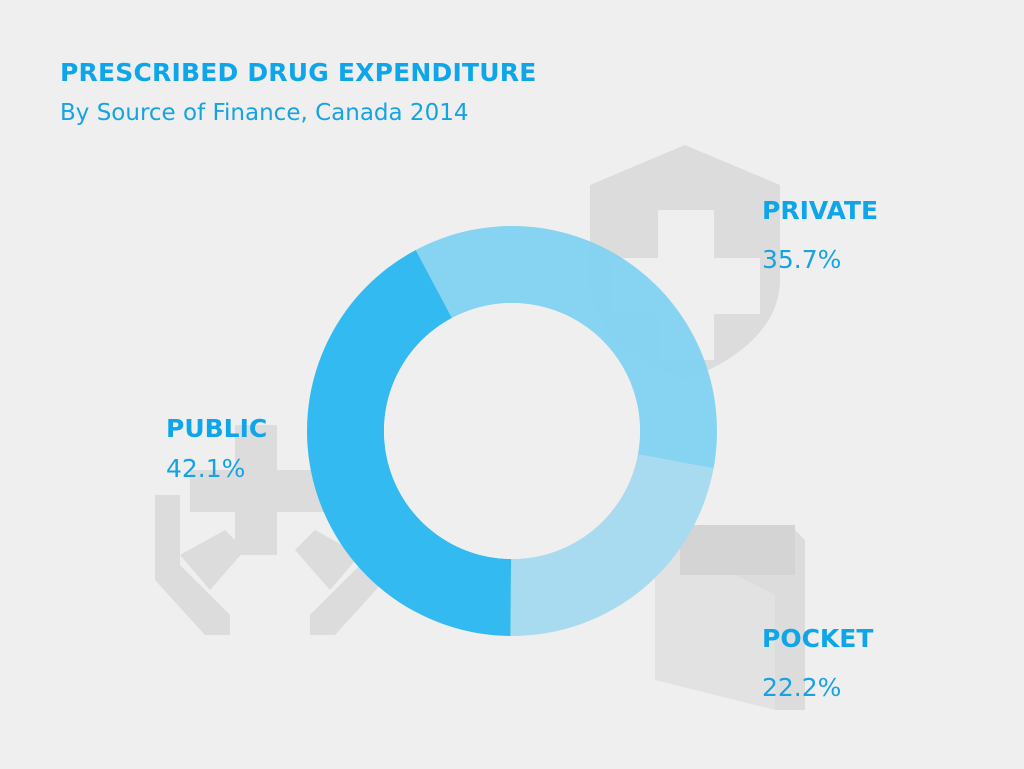  I want to click on label-pocket-name: POCKET, so click(818, 638).